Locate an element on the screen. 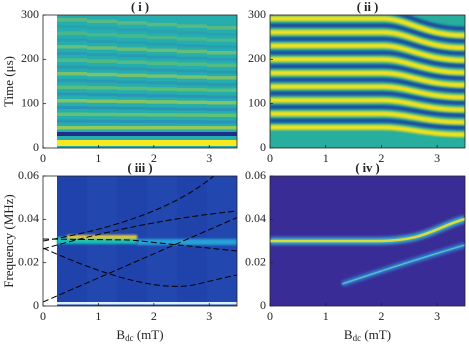  y-tick-label: 100 is located at coordinates (30, 102).